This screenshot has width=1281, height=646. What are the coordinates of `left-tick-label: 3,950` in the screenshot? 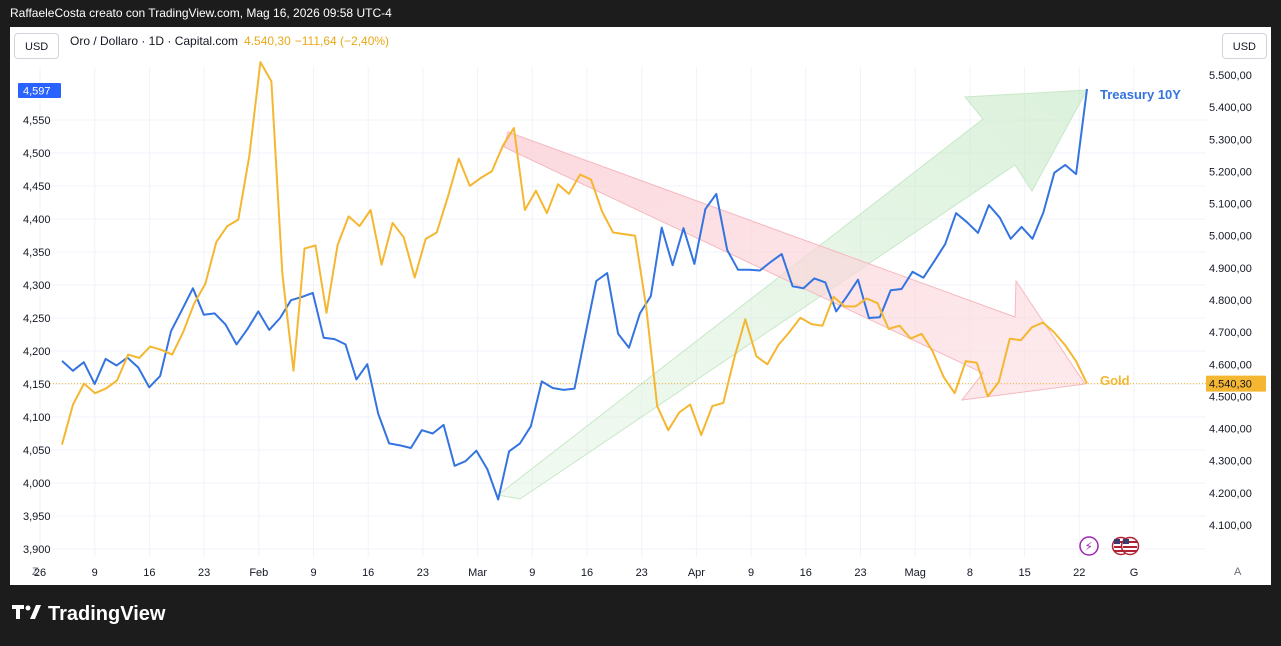 It's located at (37, 517).